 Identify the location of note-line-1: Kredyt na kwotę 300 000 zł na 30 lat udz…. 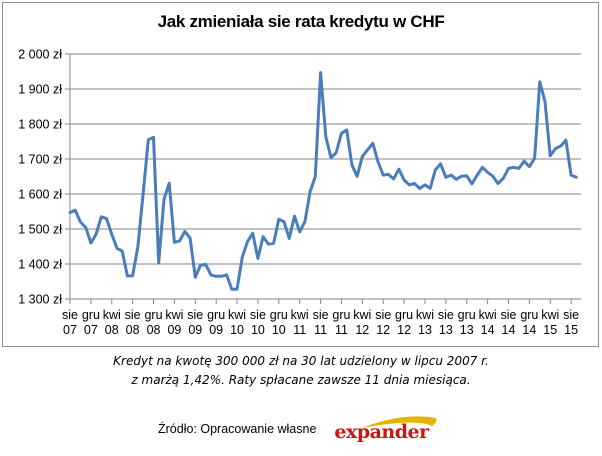
(301, 361).